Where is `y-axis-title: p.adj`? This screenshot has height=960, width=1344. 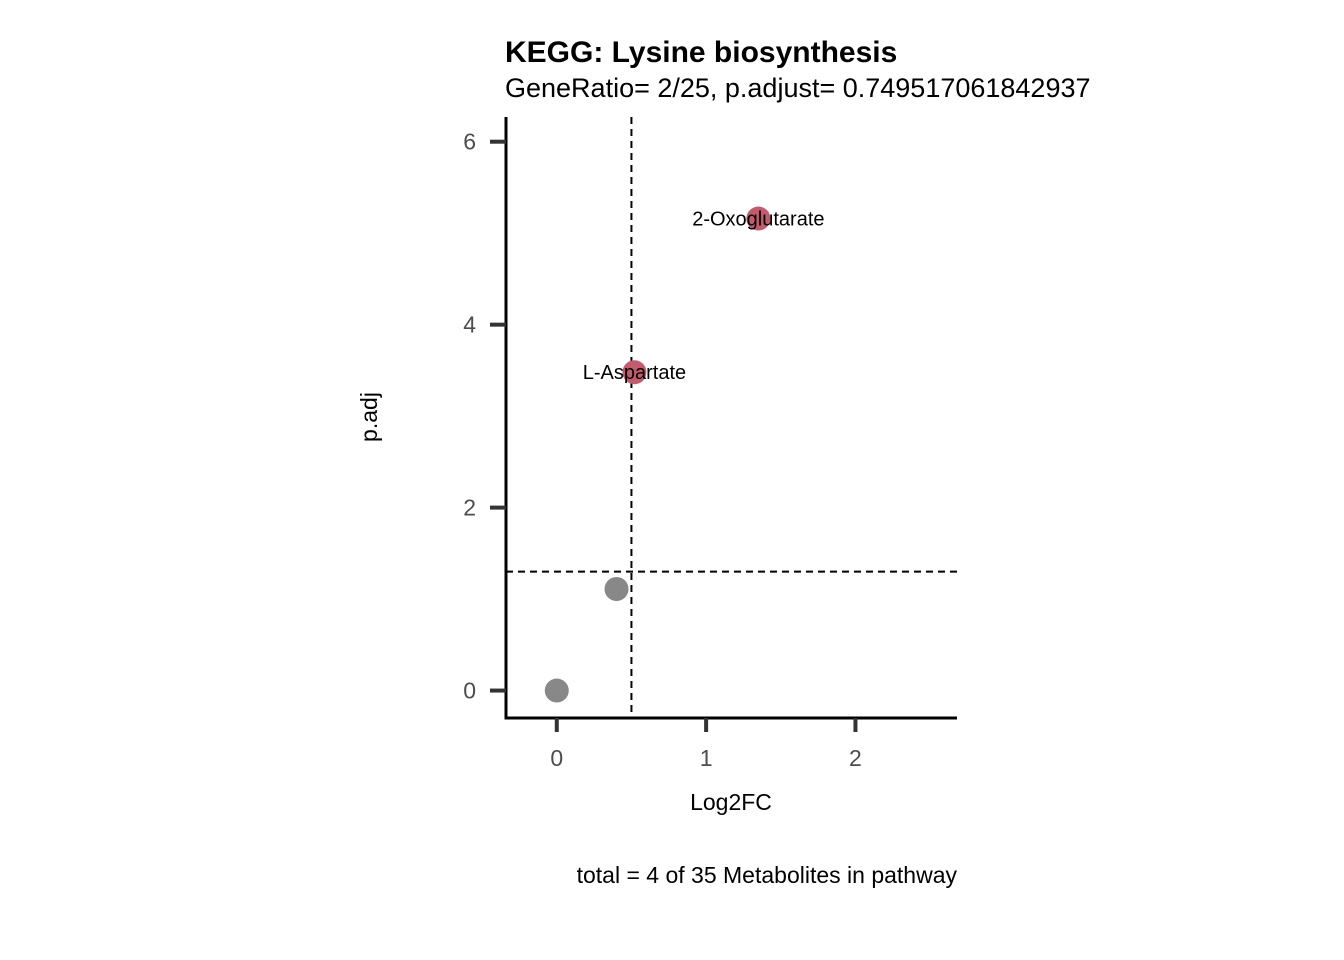 y-axis-title: p.adj is located at coordinates (369, 417).